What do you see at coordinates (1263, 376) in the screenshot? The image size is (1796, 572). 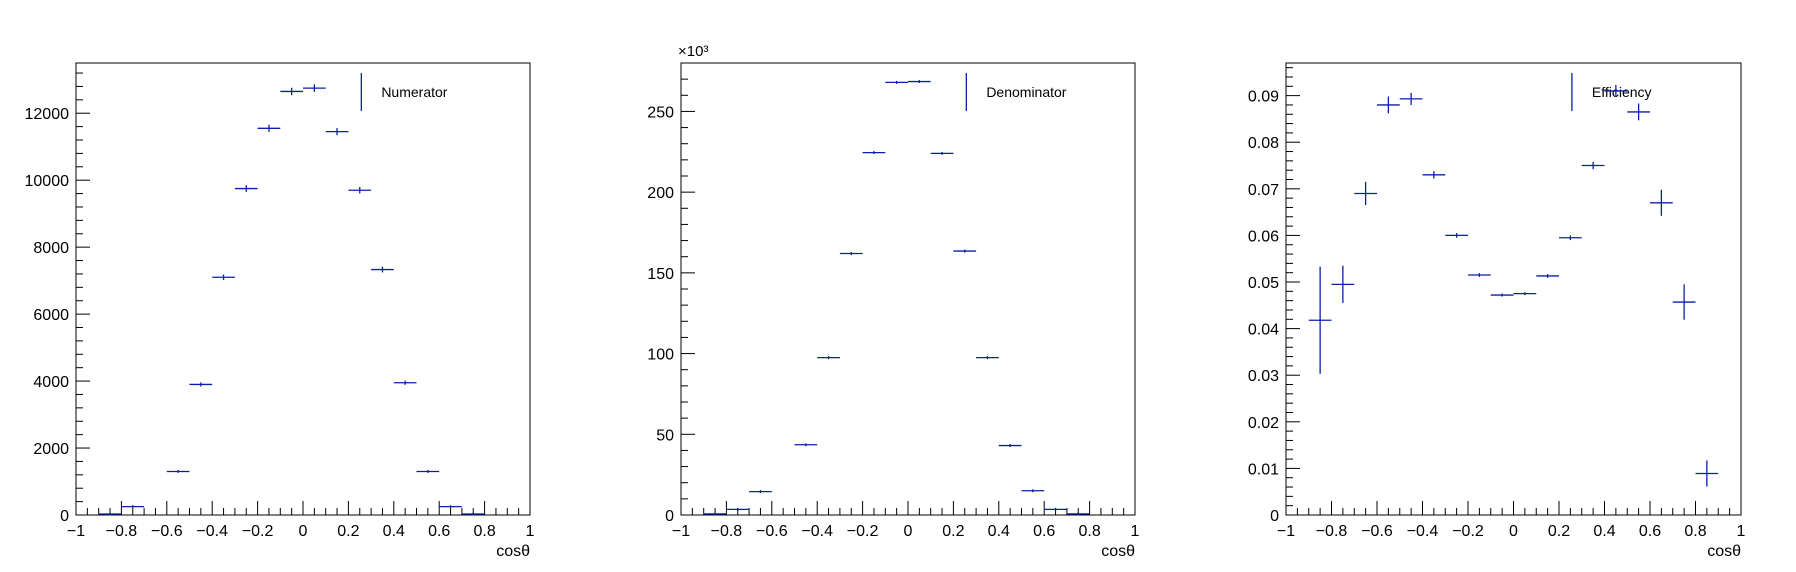 I see `y-tick-label: 0.03` at bounding box center [1263, 376].